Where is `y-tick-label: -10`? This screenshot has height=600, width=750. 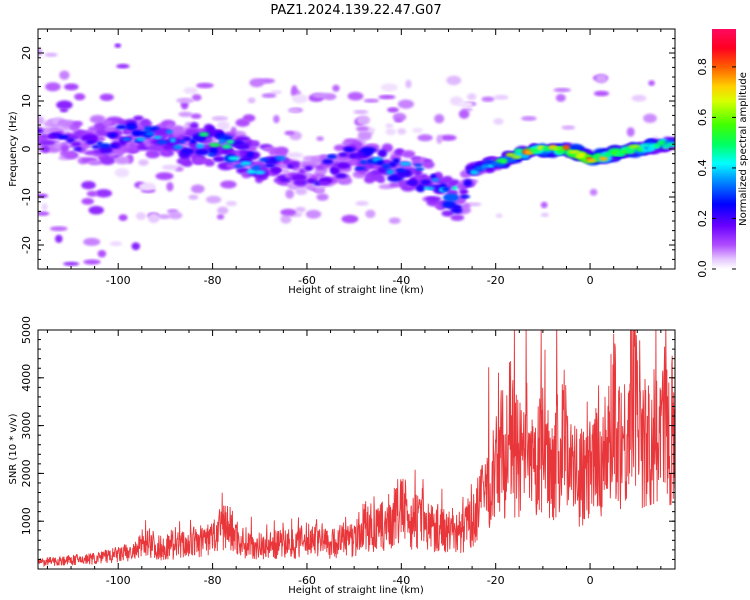 y-tick-label: -10 is located at coordinates (26, 197).